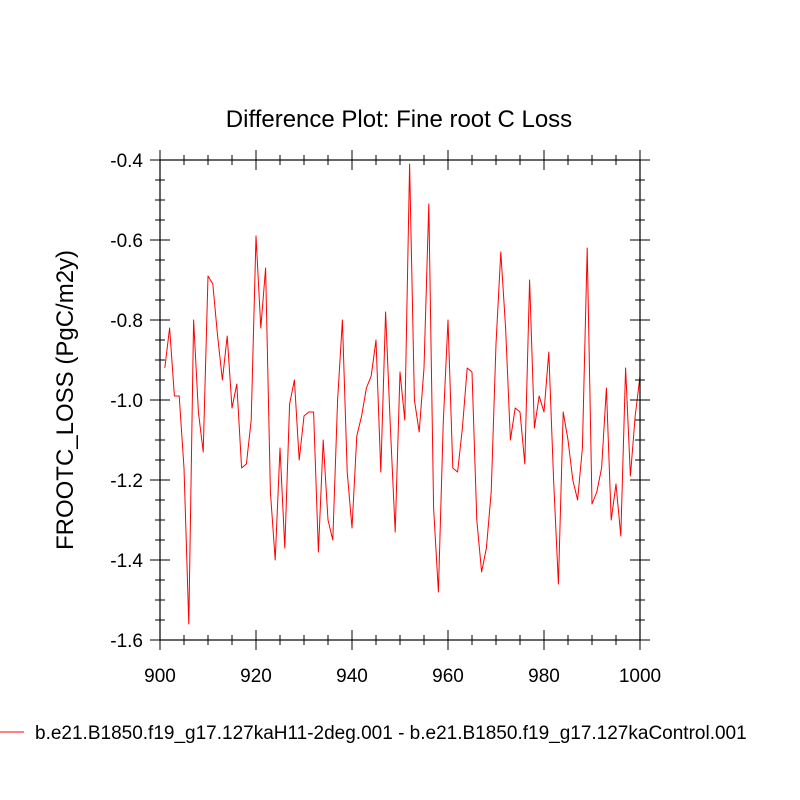 The image size is (800, 800). What do you see at coordinates (399, 119) in the screenshot?
I see `chart-title: Difference Plot: Fine root C Loss` at bounding box center [399, 119].